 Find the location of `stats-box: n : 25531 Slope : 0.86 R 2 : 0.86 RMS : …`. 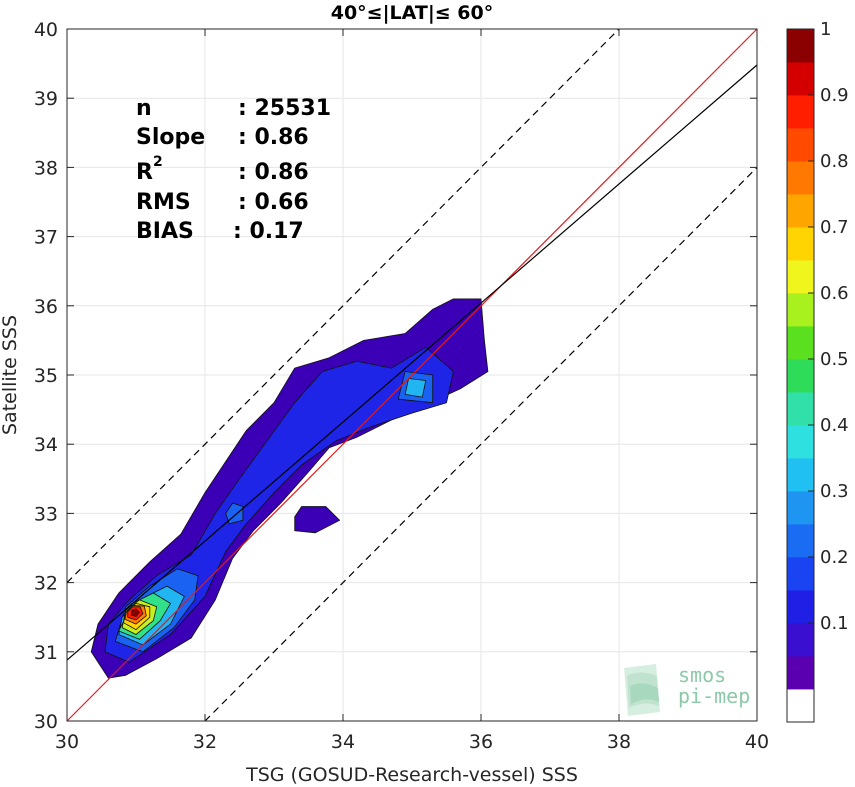

stats-box: n : 25531 Slope : 0.86 R 2 : 0.86 RMS : … is located at coordinates (233, 170).